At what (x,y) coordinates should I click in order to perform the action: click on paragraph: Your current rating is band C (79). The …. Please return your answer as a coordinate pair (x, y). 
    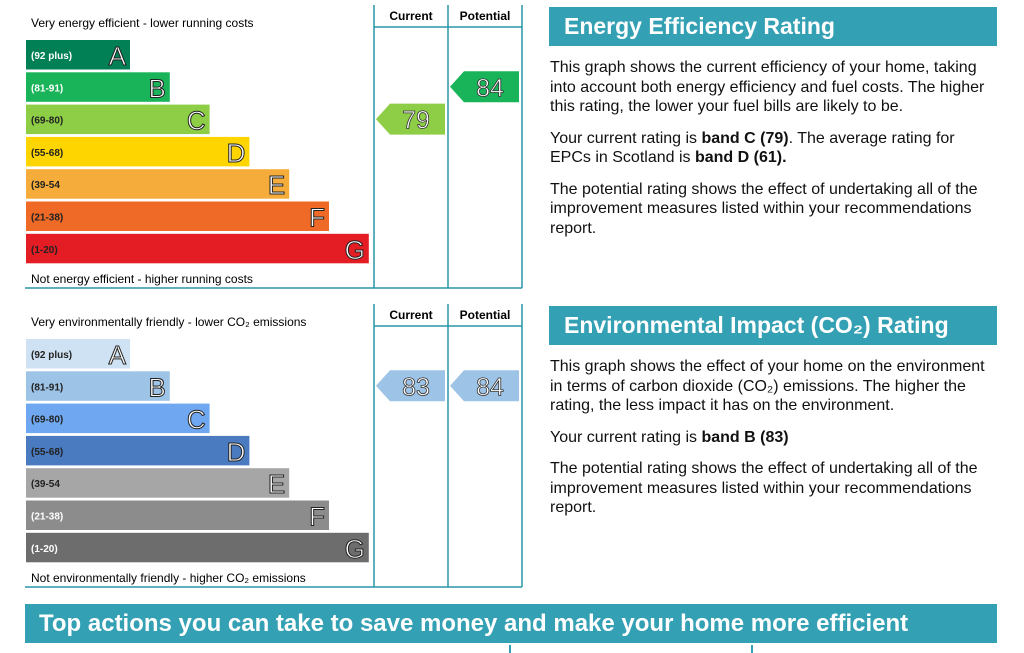
    Looking at the image, I should click on (773, 148).